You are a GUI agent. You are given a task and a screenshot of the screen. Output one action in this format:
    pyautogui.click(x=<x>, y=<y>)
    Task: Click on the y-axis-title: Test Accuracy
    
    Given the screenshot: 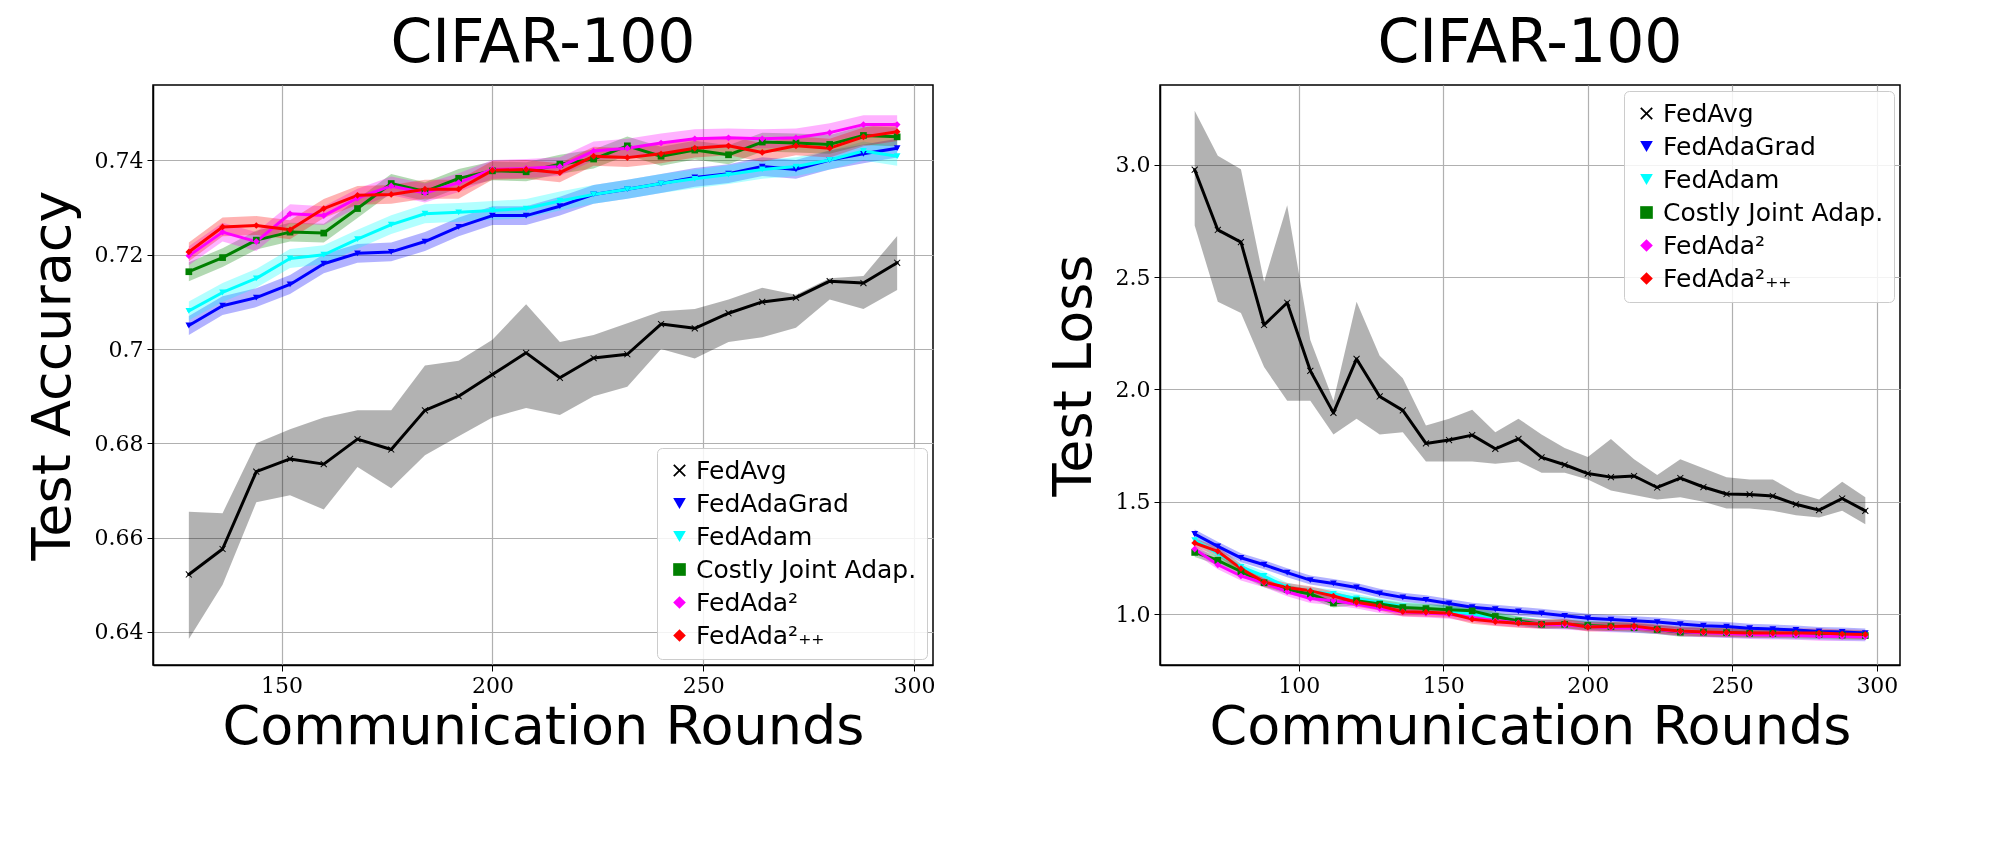 What is the action you would take?
    pyautogui.click(x=51, y=376)
    